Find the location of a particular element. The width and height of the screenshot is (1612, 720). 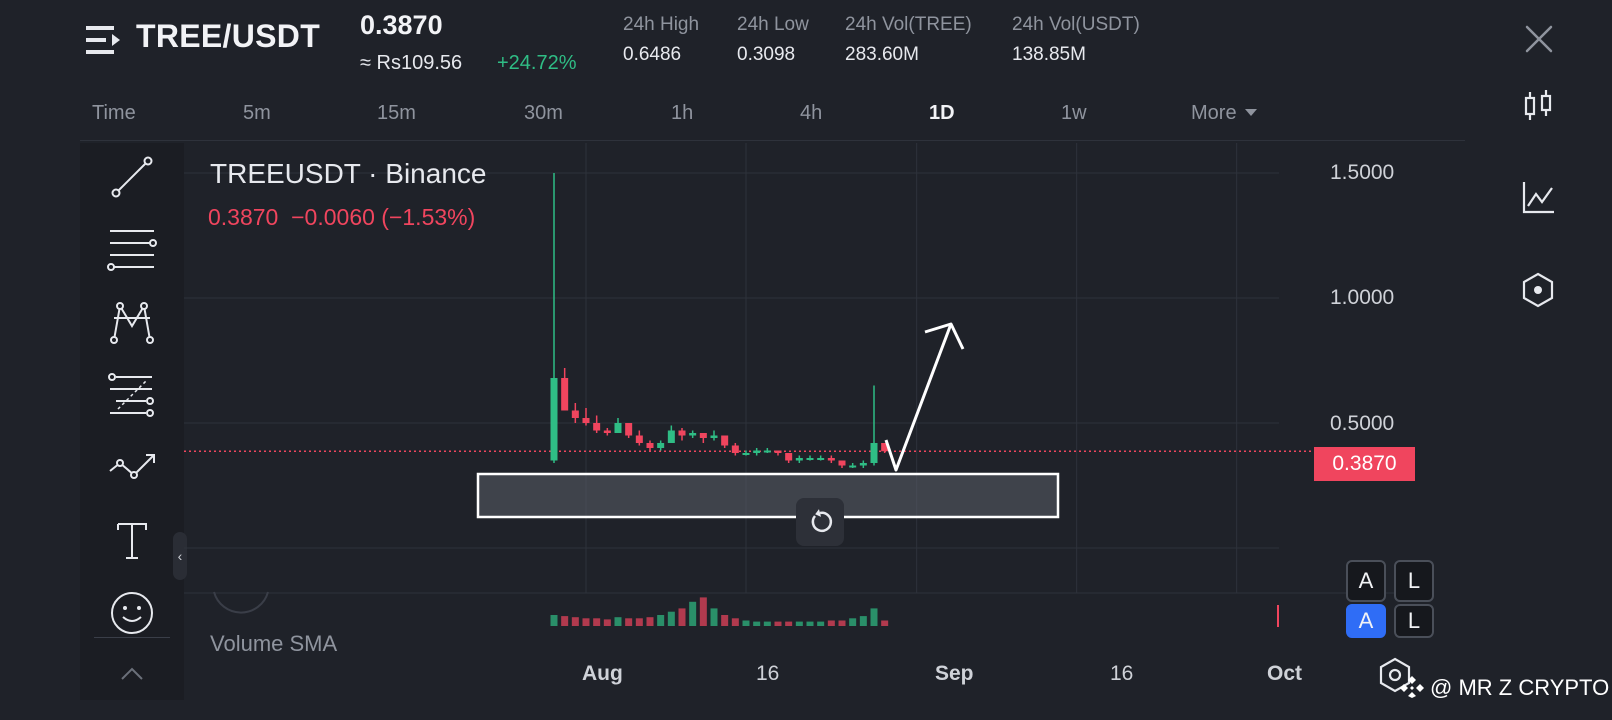

stat-label-24h-vol-tree: 24h Vol(TREE) is located at coordinates (908, 24).